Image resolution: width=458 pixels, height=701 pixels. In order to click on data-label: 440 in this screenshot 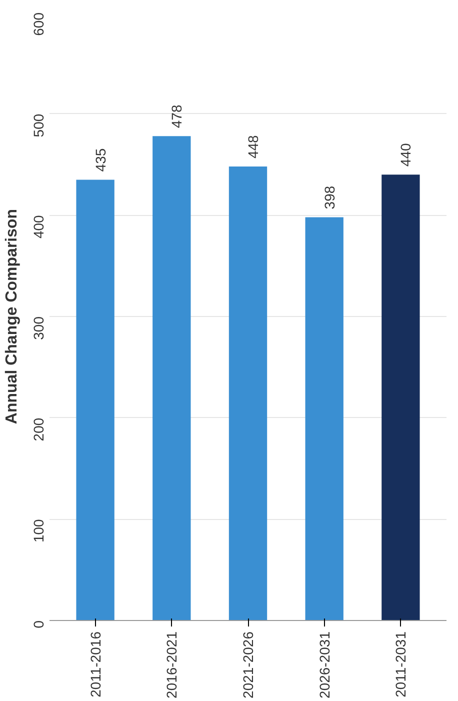, I will do `click(406, 155)`.